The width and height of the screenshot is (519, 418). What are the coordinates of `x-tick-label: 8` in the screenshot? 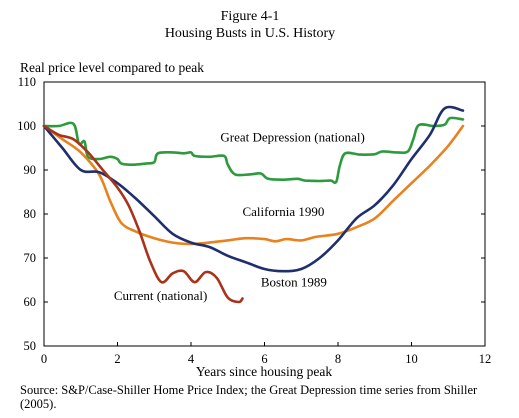 It's located at (338, 359).